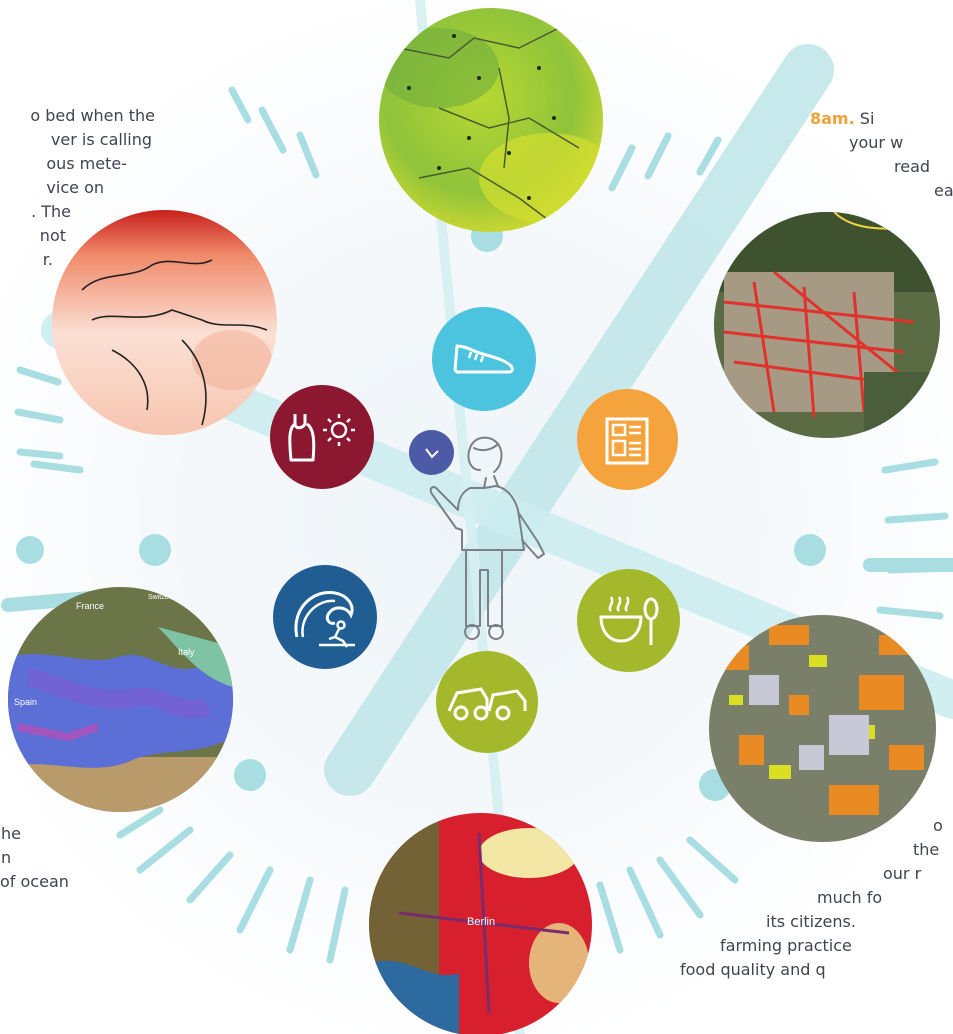 This screenshot has height=1034, width=953. Describe the element at coordinates (186, 652) in the screenshot. I see `map-label-italy: Italy` at that location.